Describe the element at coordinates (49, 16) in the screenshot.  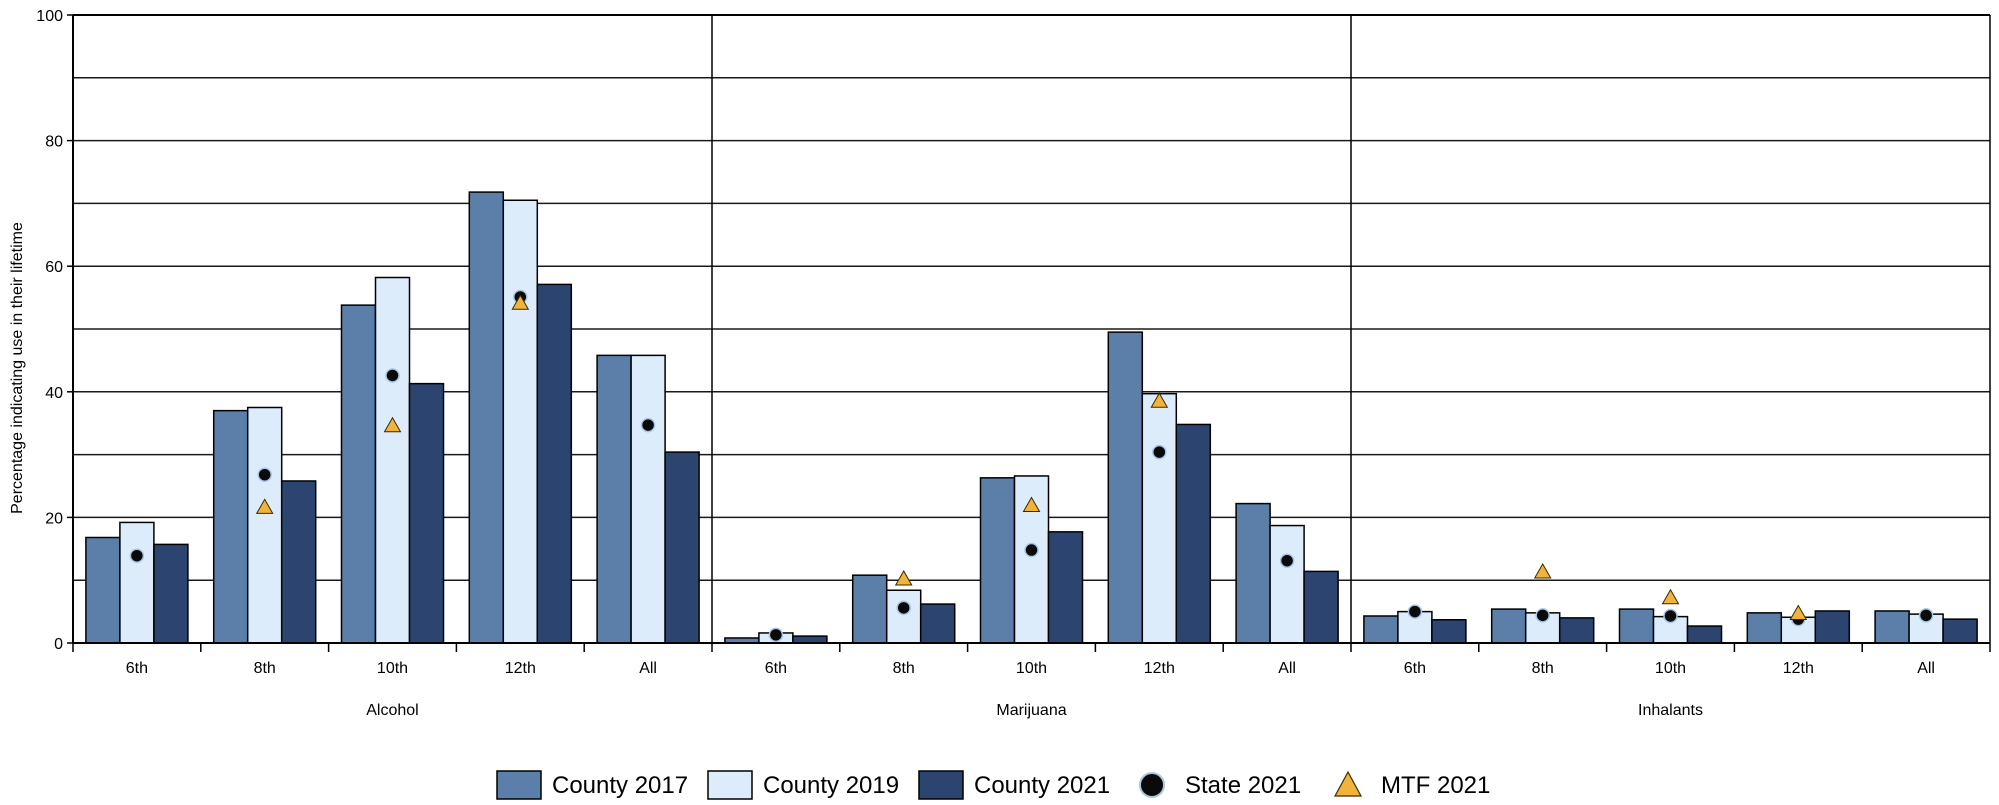
I see `y-tick-label: 100` at that location.